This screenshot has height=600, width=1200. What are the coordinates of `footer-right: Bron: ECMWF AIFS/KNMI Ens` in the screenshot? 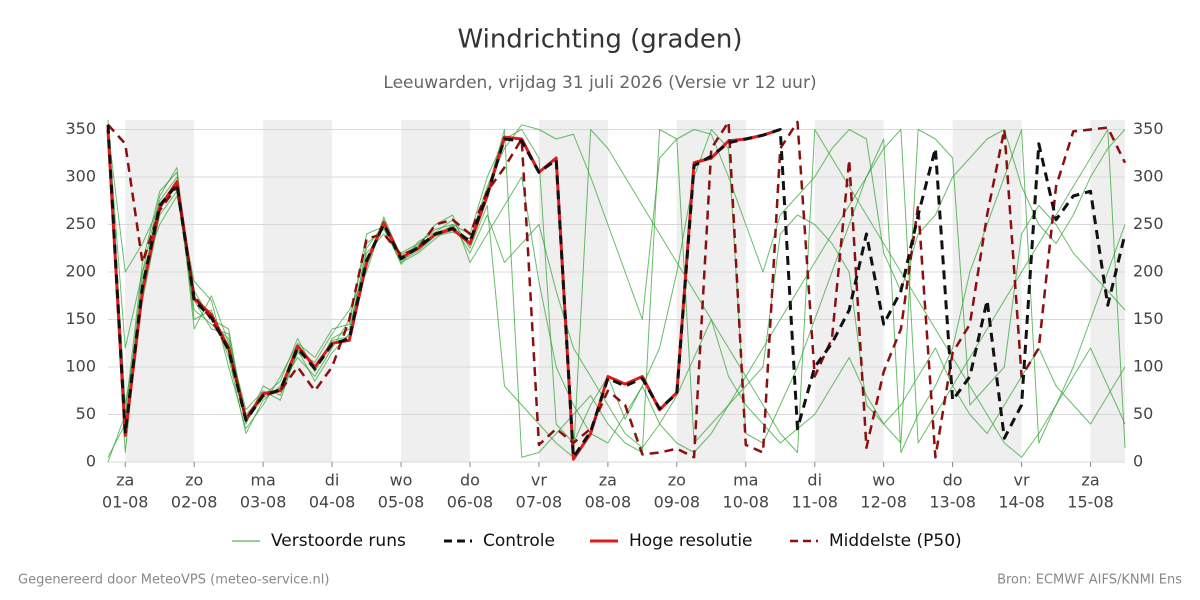 It's located at (1089, 580).